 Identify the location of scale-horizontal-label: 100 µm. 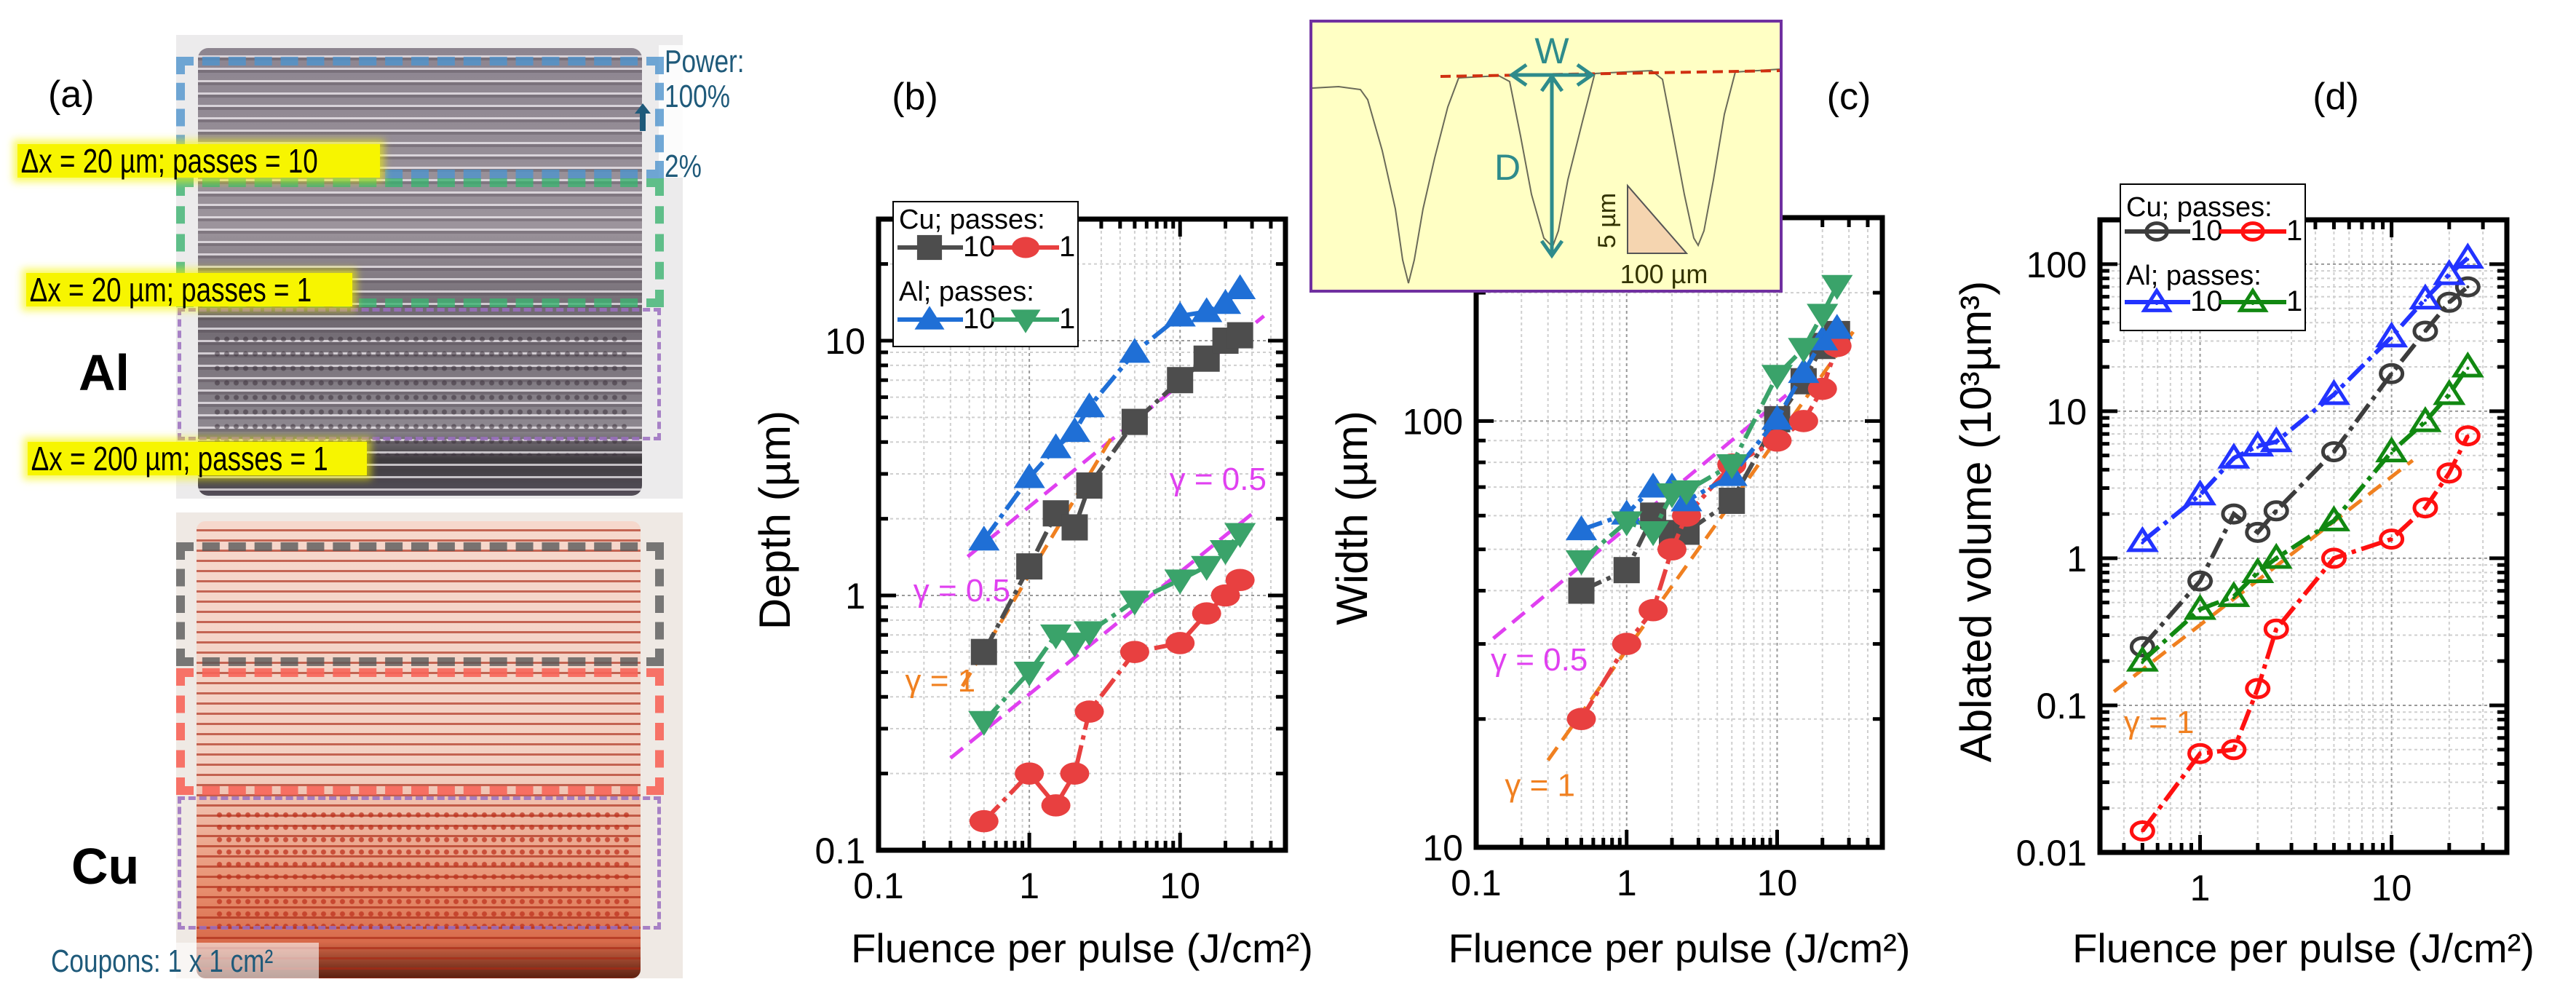
(1664, 274).